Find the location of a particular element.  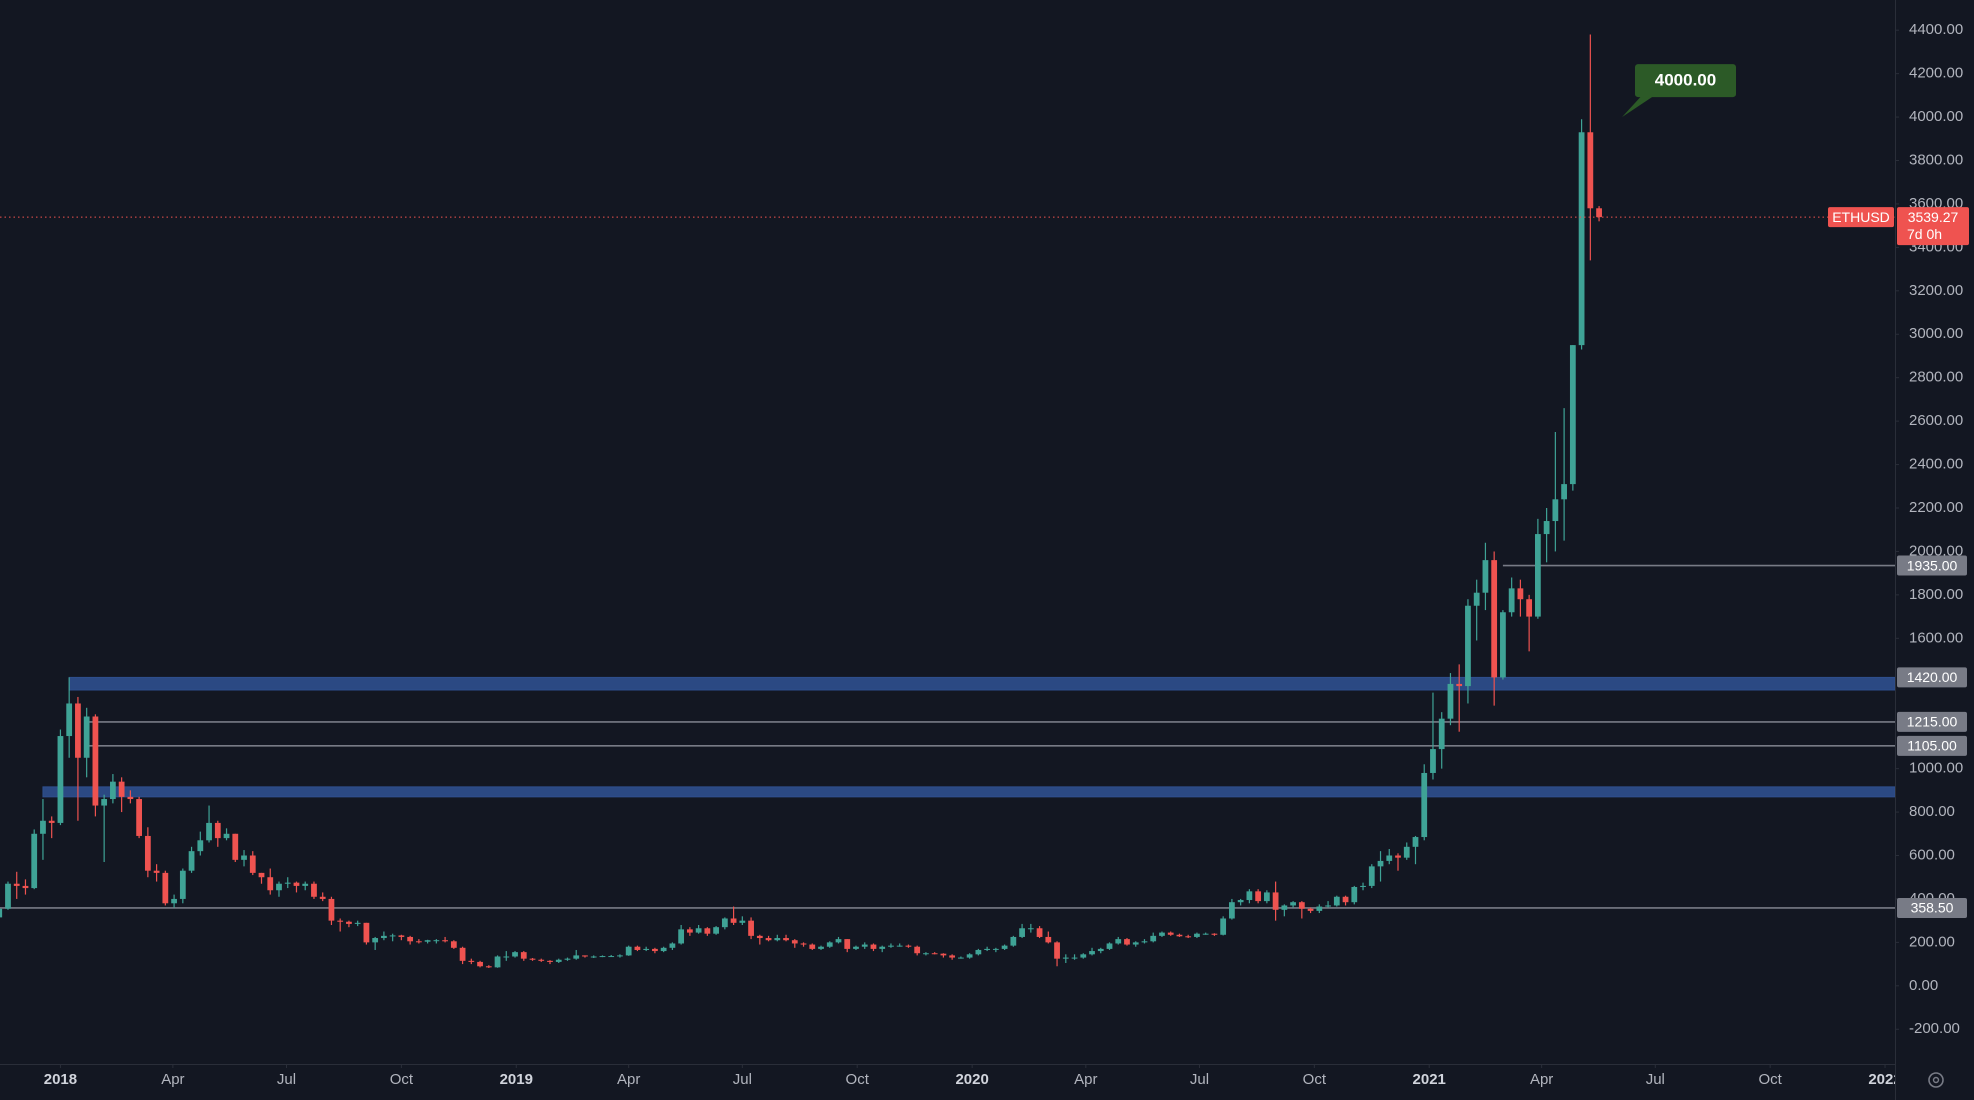

annotation-label: 4000.00 is located at coordinates (1685, 80).